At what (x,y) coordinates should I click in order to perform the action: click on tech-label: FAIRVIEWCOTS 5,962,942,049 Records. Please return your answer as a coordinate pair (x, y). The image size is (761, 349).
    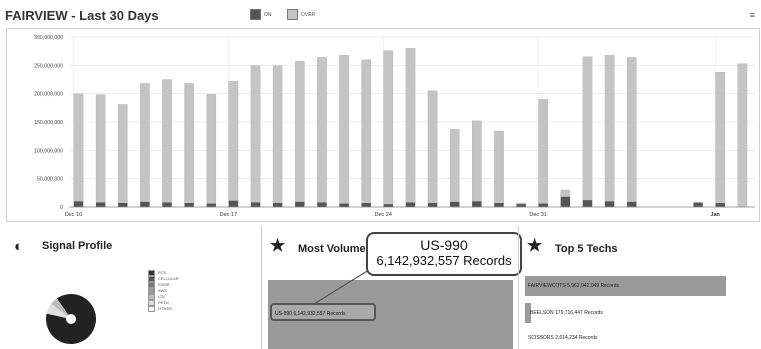
    Looking at the image, I should click on (573, 286).